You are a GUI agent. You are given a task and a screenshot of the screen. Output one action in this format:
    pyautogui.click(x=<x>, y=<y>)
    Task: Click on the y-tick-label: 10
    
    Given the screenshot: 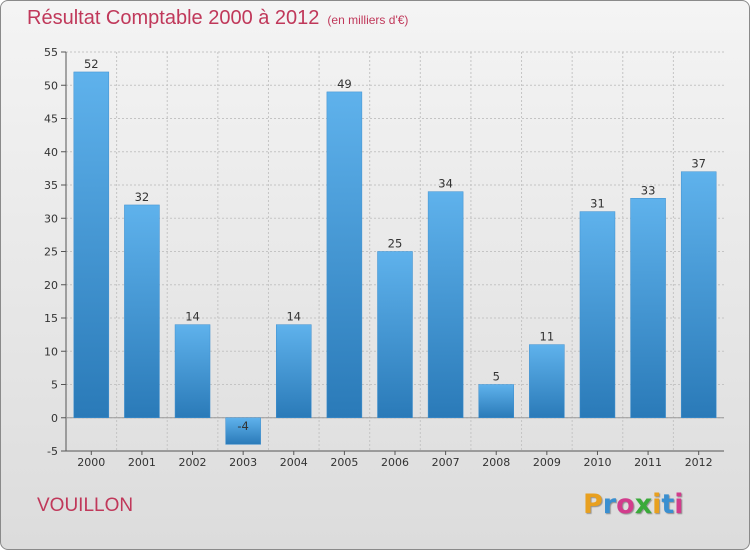 What is the action you would take?
    pyautogui.click(x=51, y=351)
    